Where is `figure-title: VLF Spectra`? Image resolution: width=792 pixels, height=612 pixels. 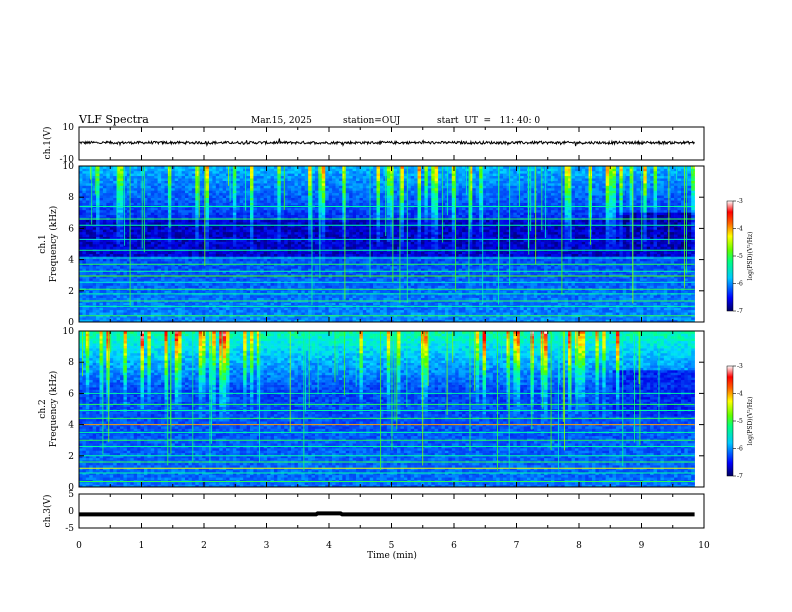
figure-title: VLF Spectra is located at coordinates (113, 119).